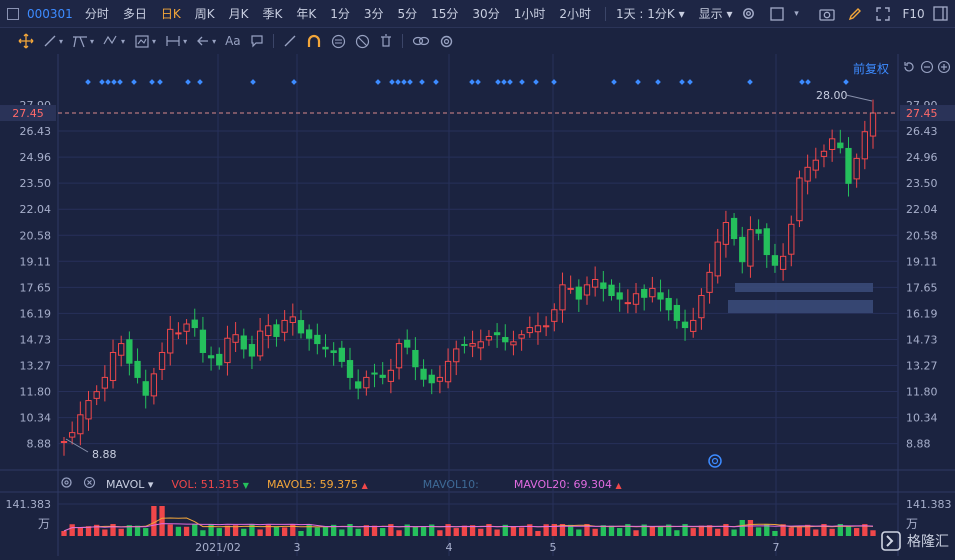 The width and height of the screenshot is (955, 560). Describe the element at coordinates (314, 41) in the screenshot. I see `magnet-icon` at that location.